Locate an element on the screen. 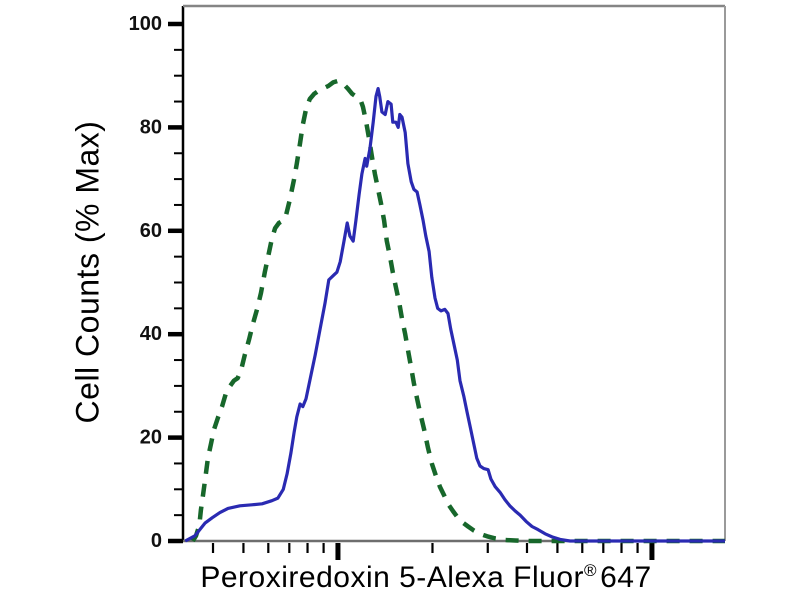  y-axis-title: Cell Counts (% Max) is located at coordinates (87, 272).